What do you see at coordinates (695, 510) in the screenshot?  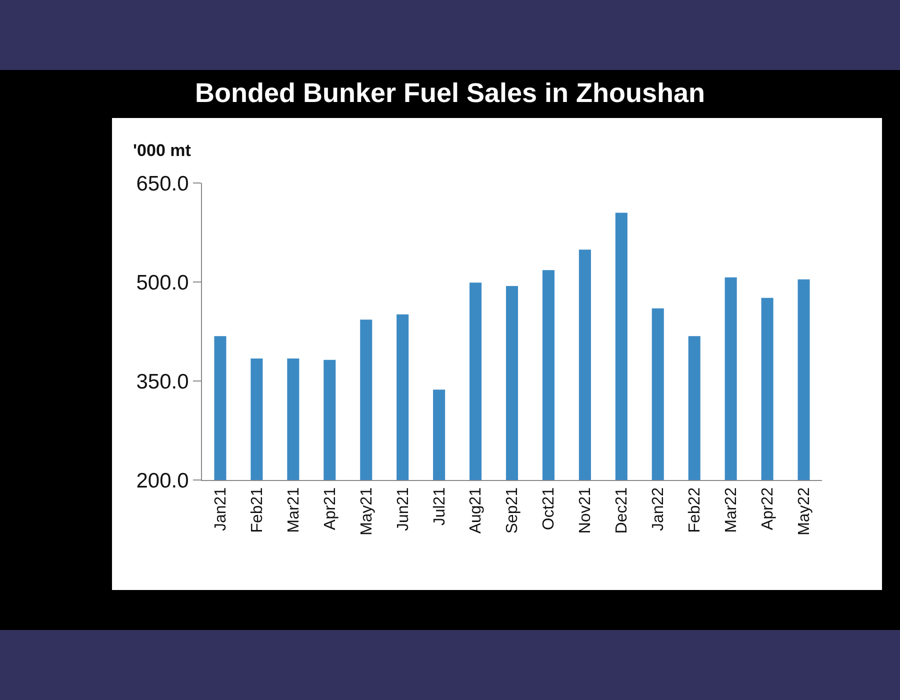 I see `x-tick-label: Feb22` at bounding box center [695, 510].